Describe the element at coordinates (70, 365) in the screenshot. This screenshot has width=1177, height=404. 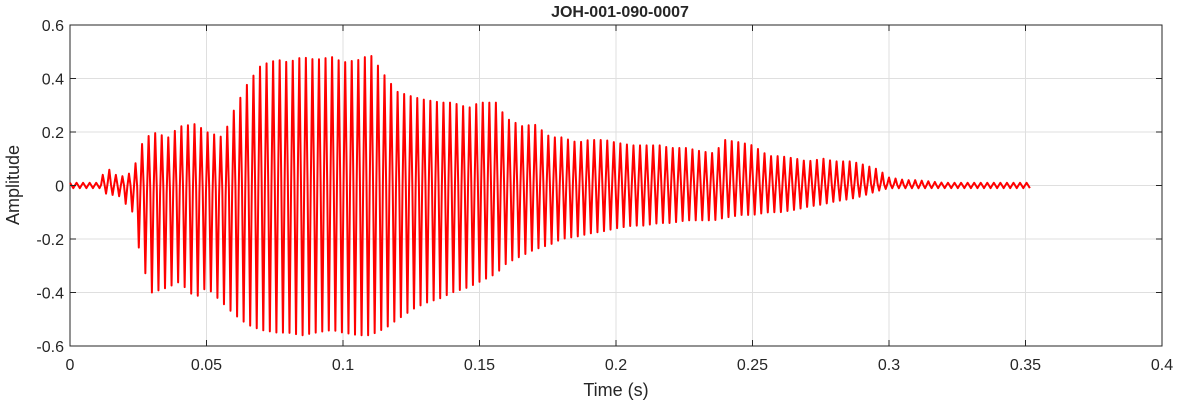
I see `x-tick-label: 0` at that location.